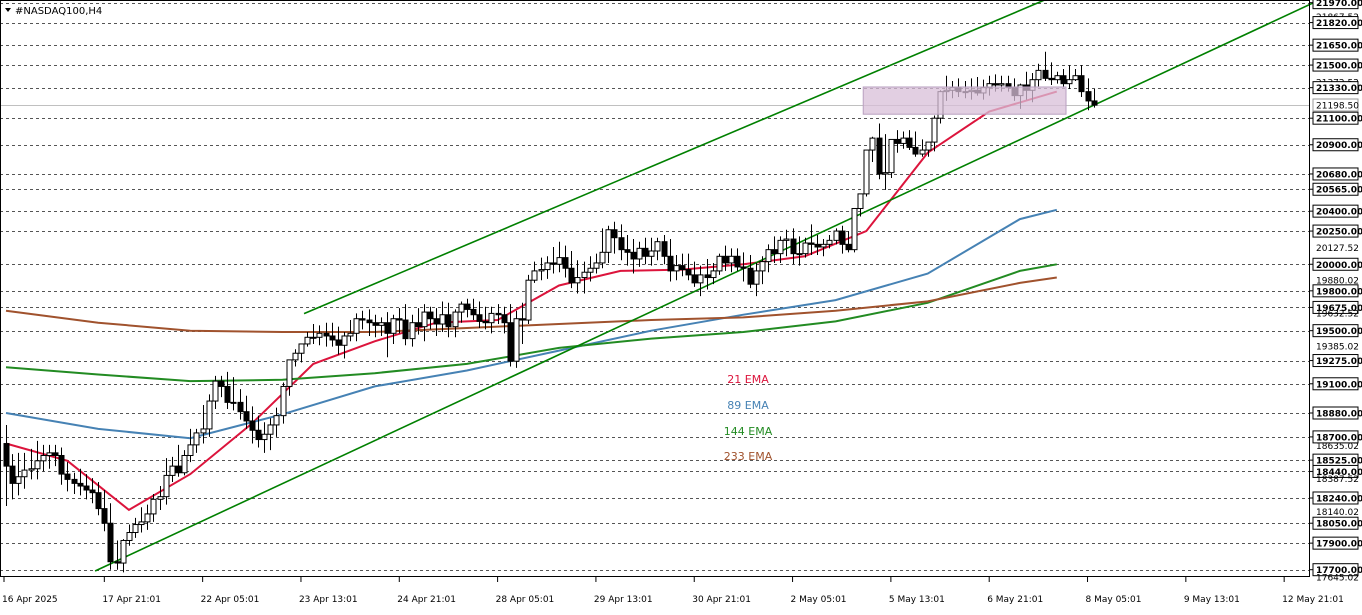 This screenshot has height=615, width=1362. What do you see at coordinates (1337, 249) in the screenshot?
I see `price-tick-label: 20127.52` at bounding box center [1337, 249].